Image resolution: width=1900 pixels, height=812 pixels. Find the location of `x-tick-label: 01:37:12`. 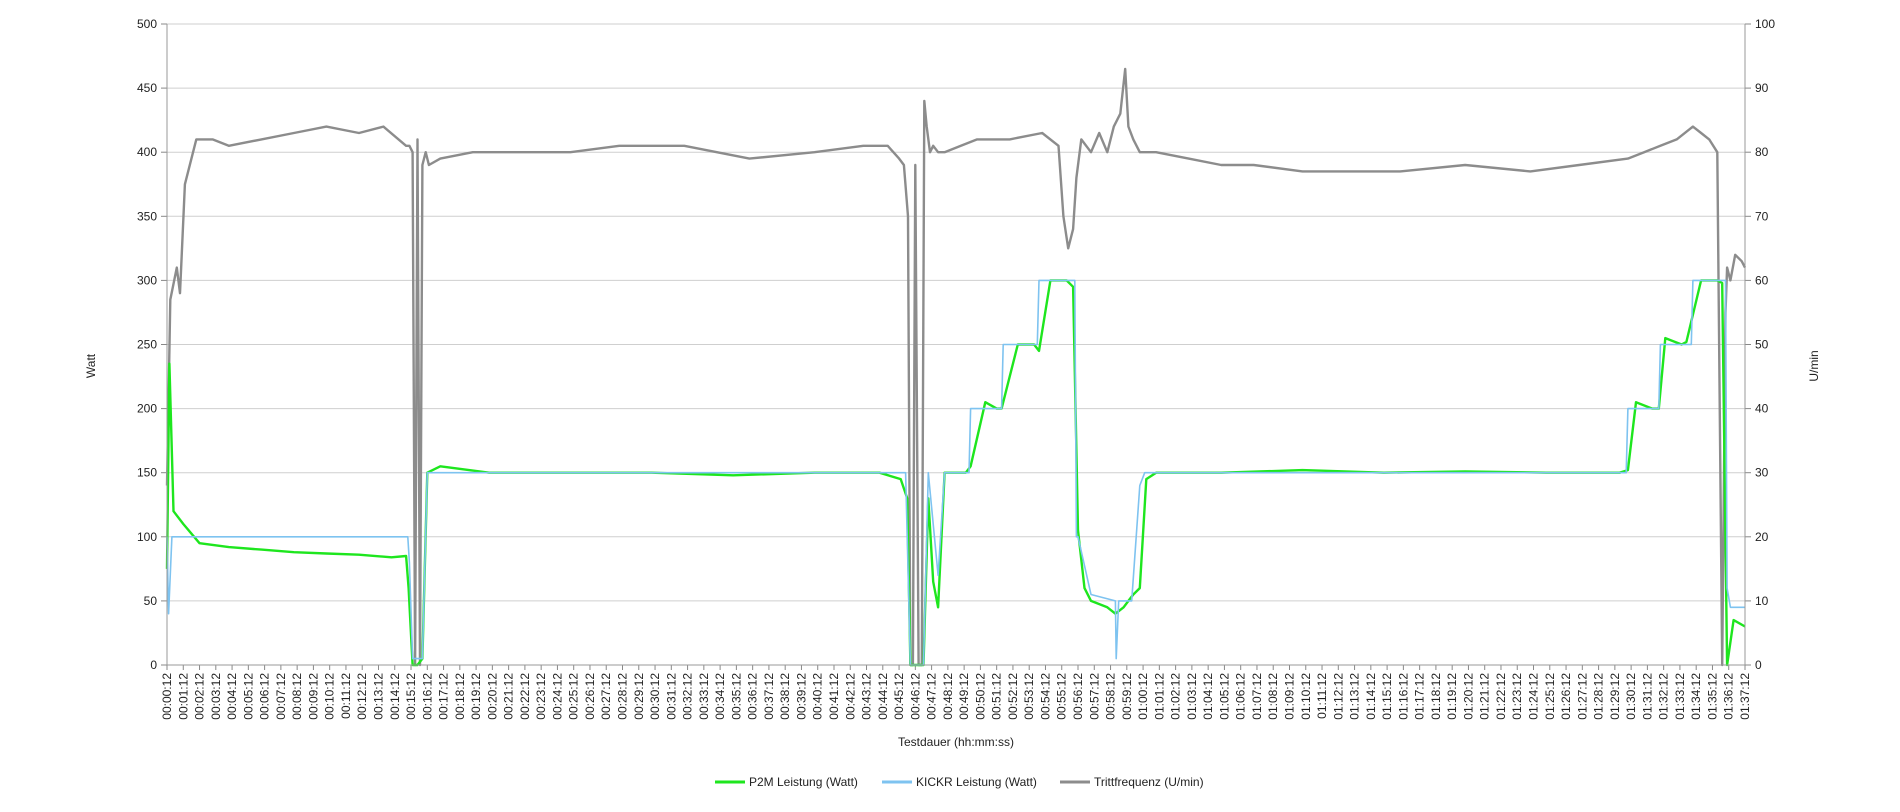

x-tick-label: 01:37:12 is located at coordinates (1745, 696).